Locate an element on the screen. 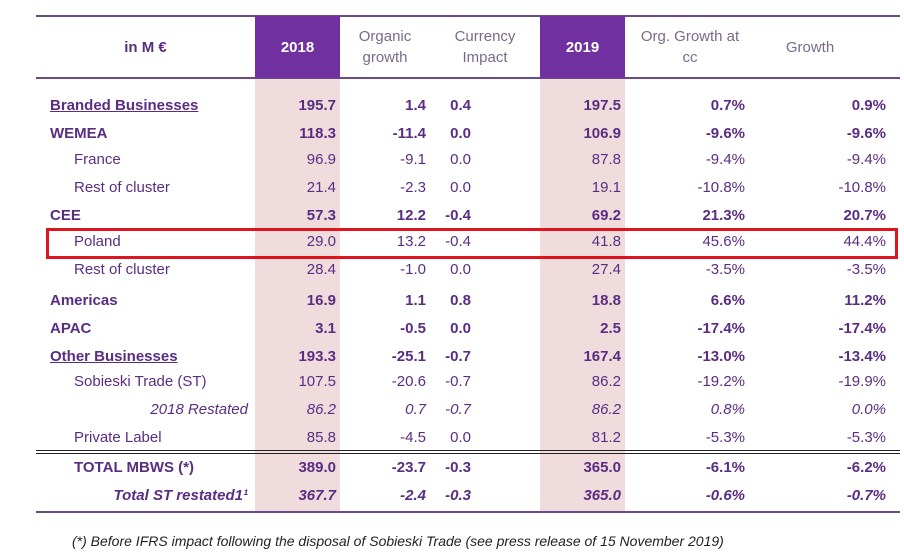 This screenshot has height=558, width=904. organic-growth: 13.2 is located at coordinates (411, 241).